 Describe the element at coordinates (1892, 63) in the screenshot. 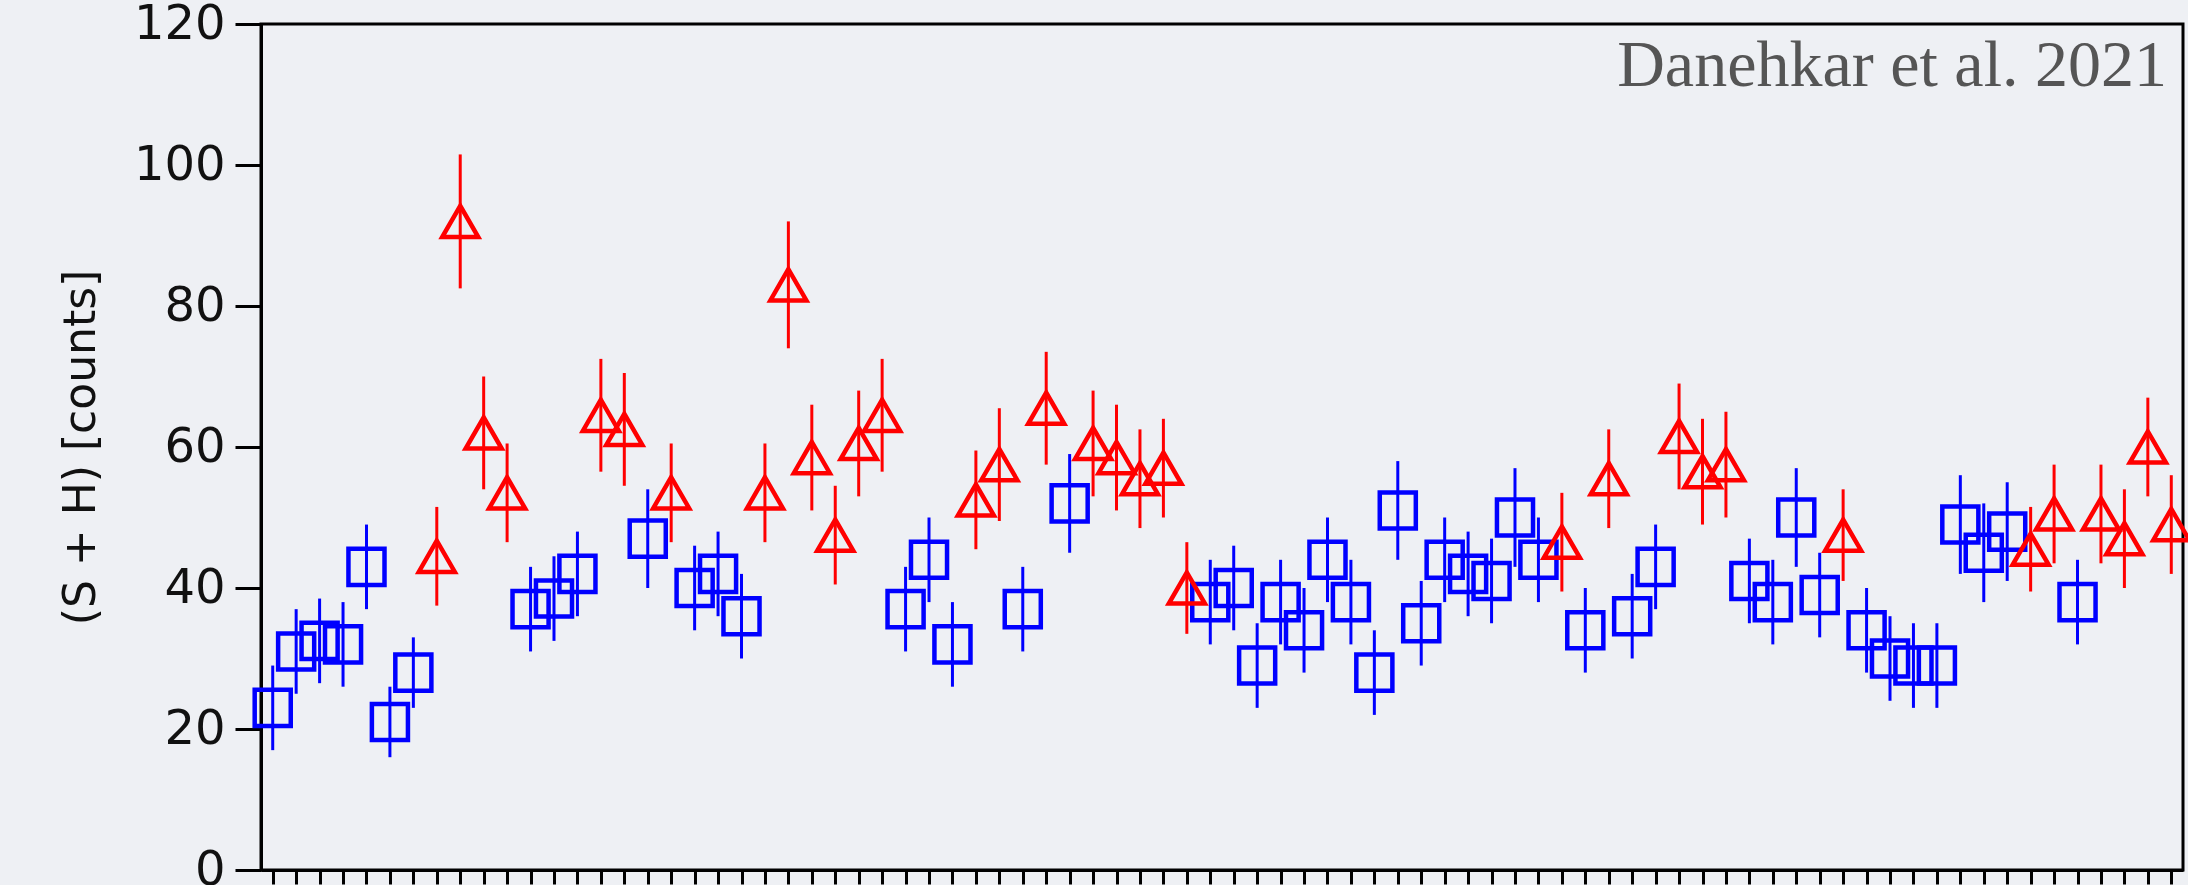

I see `annotation: Danehkar et al. 2021` at that location.